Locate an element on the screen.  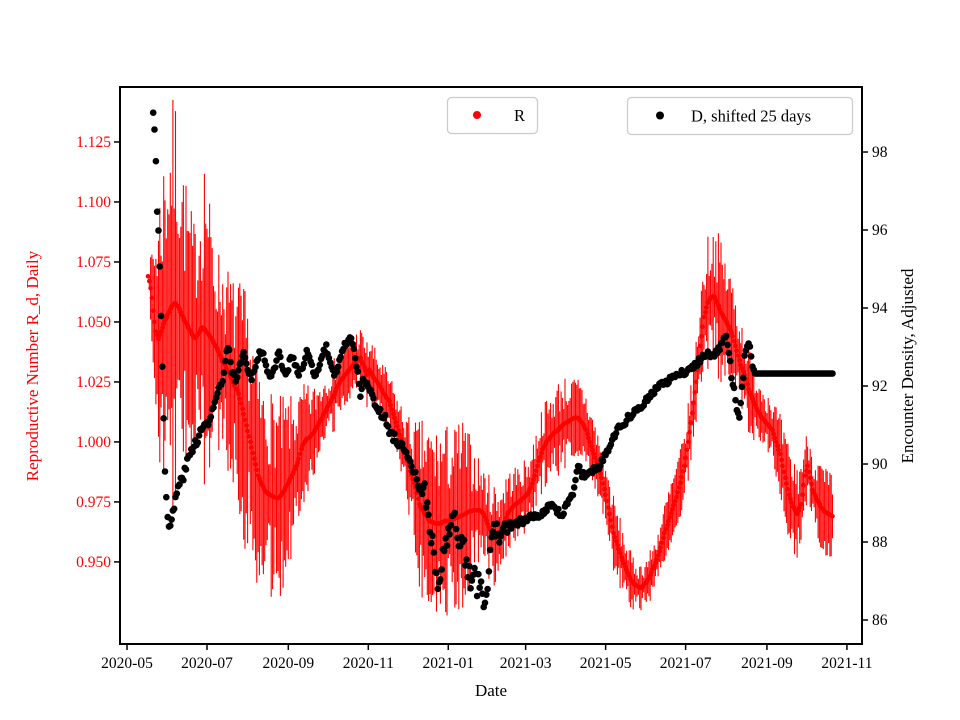
x-tick-label: 2020-07 is located at coordinates (207, 663).